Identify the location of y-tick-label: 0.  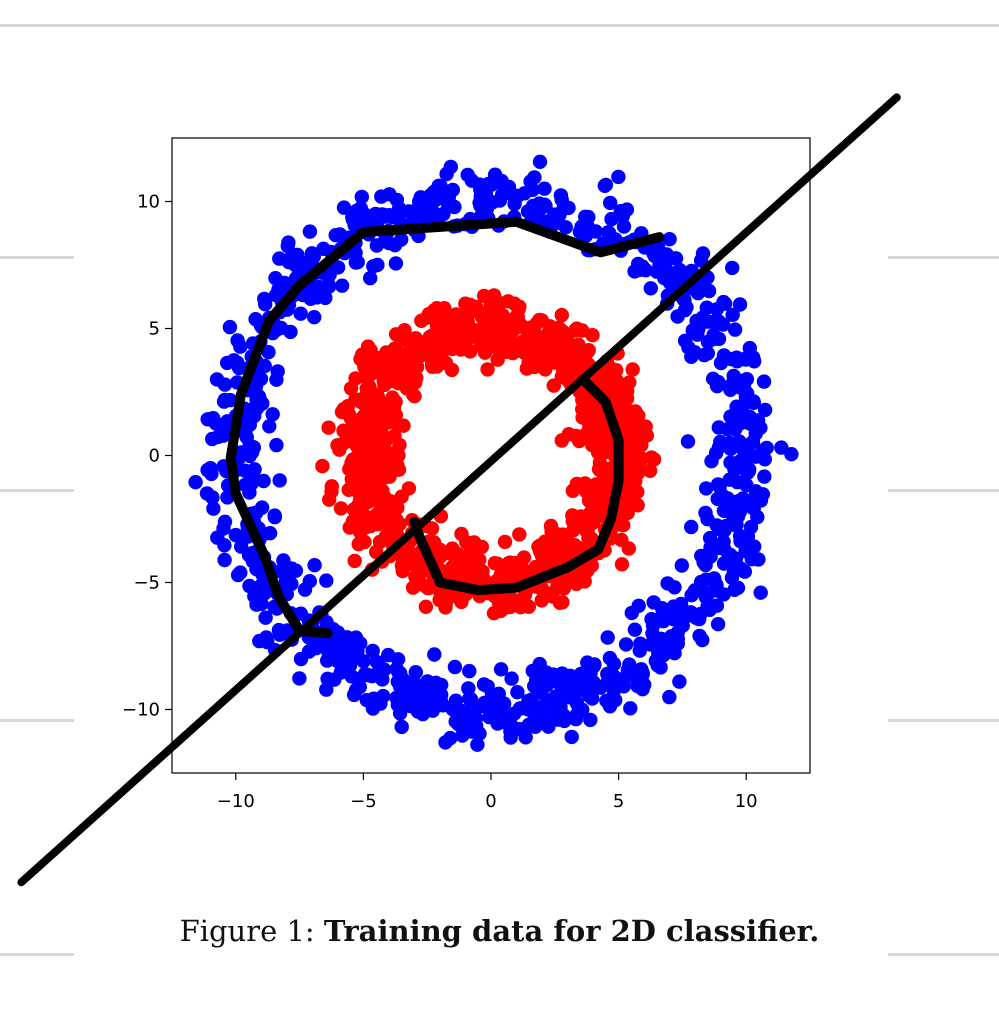
(154, 456).